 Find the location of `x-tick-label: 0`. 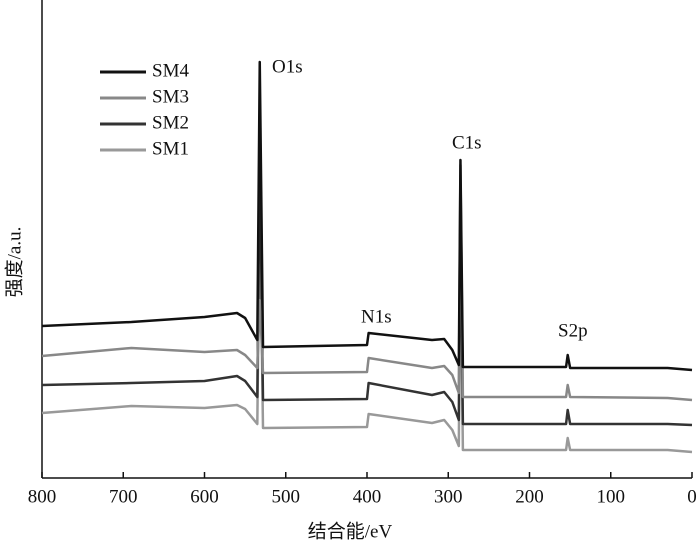

x-tick-label: 0 is located at coordinates (692, 496).